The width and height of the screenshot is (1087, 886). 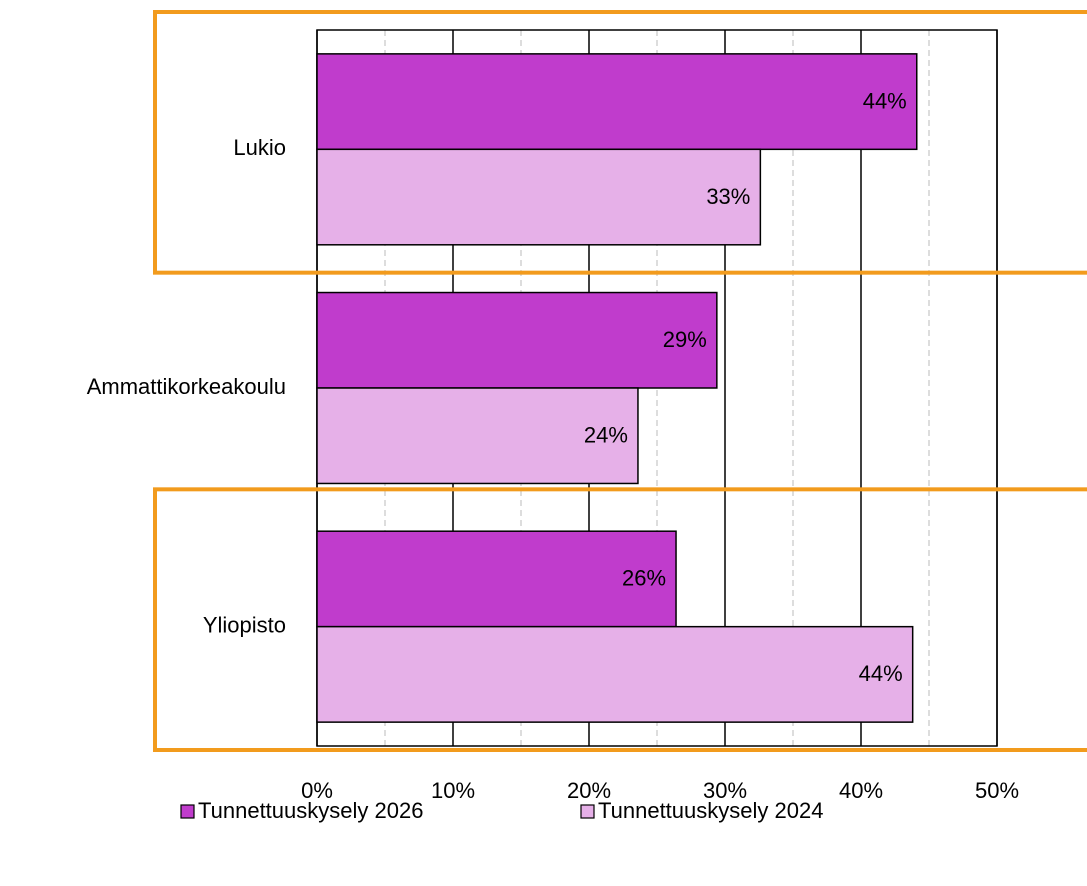 What do you see at coordinates (453, 790) in the screenshot?
I see `x-tick-label: 10%` at bounding box center [453, 790].